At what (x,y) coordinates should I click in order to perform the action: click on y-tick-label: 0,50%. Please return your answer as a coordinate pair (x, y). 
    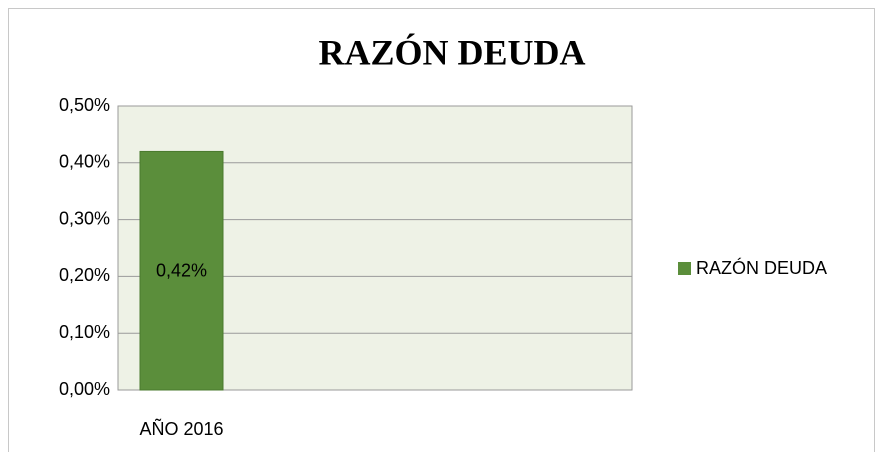
    Looking at the image, I should click on (84, 105).